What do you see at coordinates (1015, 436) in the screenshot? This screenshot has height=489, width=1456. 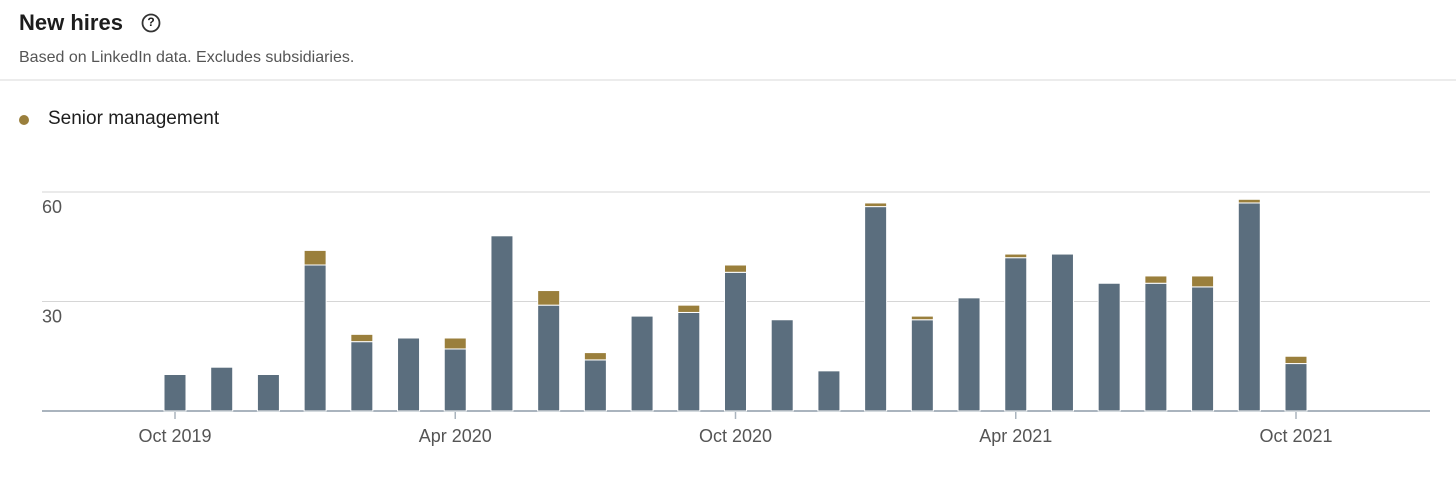 I see `x-tick-label: Apr 2021` at bounding box center [1015, 436].